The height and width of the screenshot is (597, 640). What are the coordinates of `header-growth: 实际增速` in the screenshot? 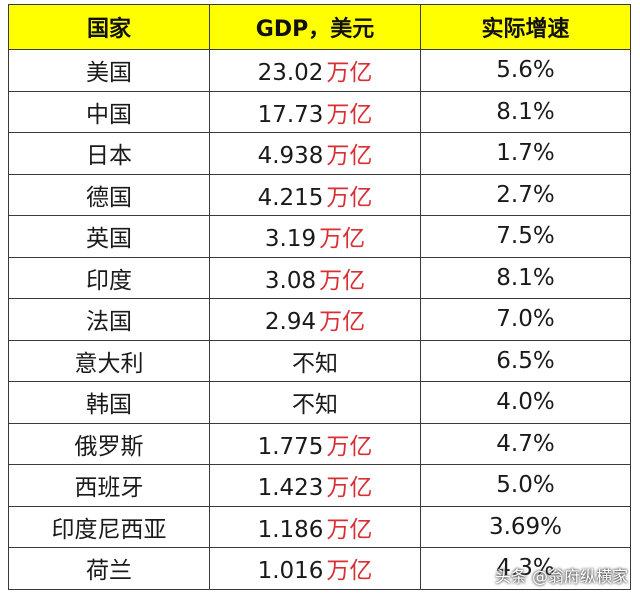 It's located at (525, 27).